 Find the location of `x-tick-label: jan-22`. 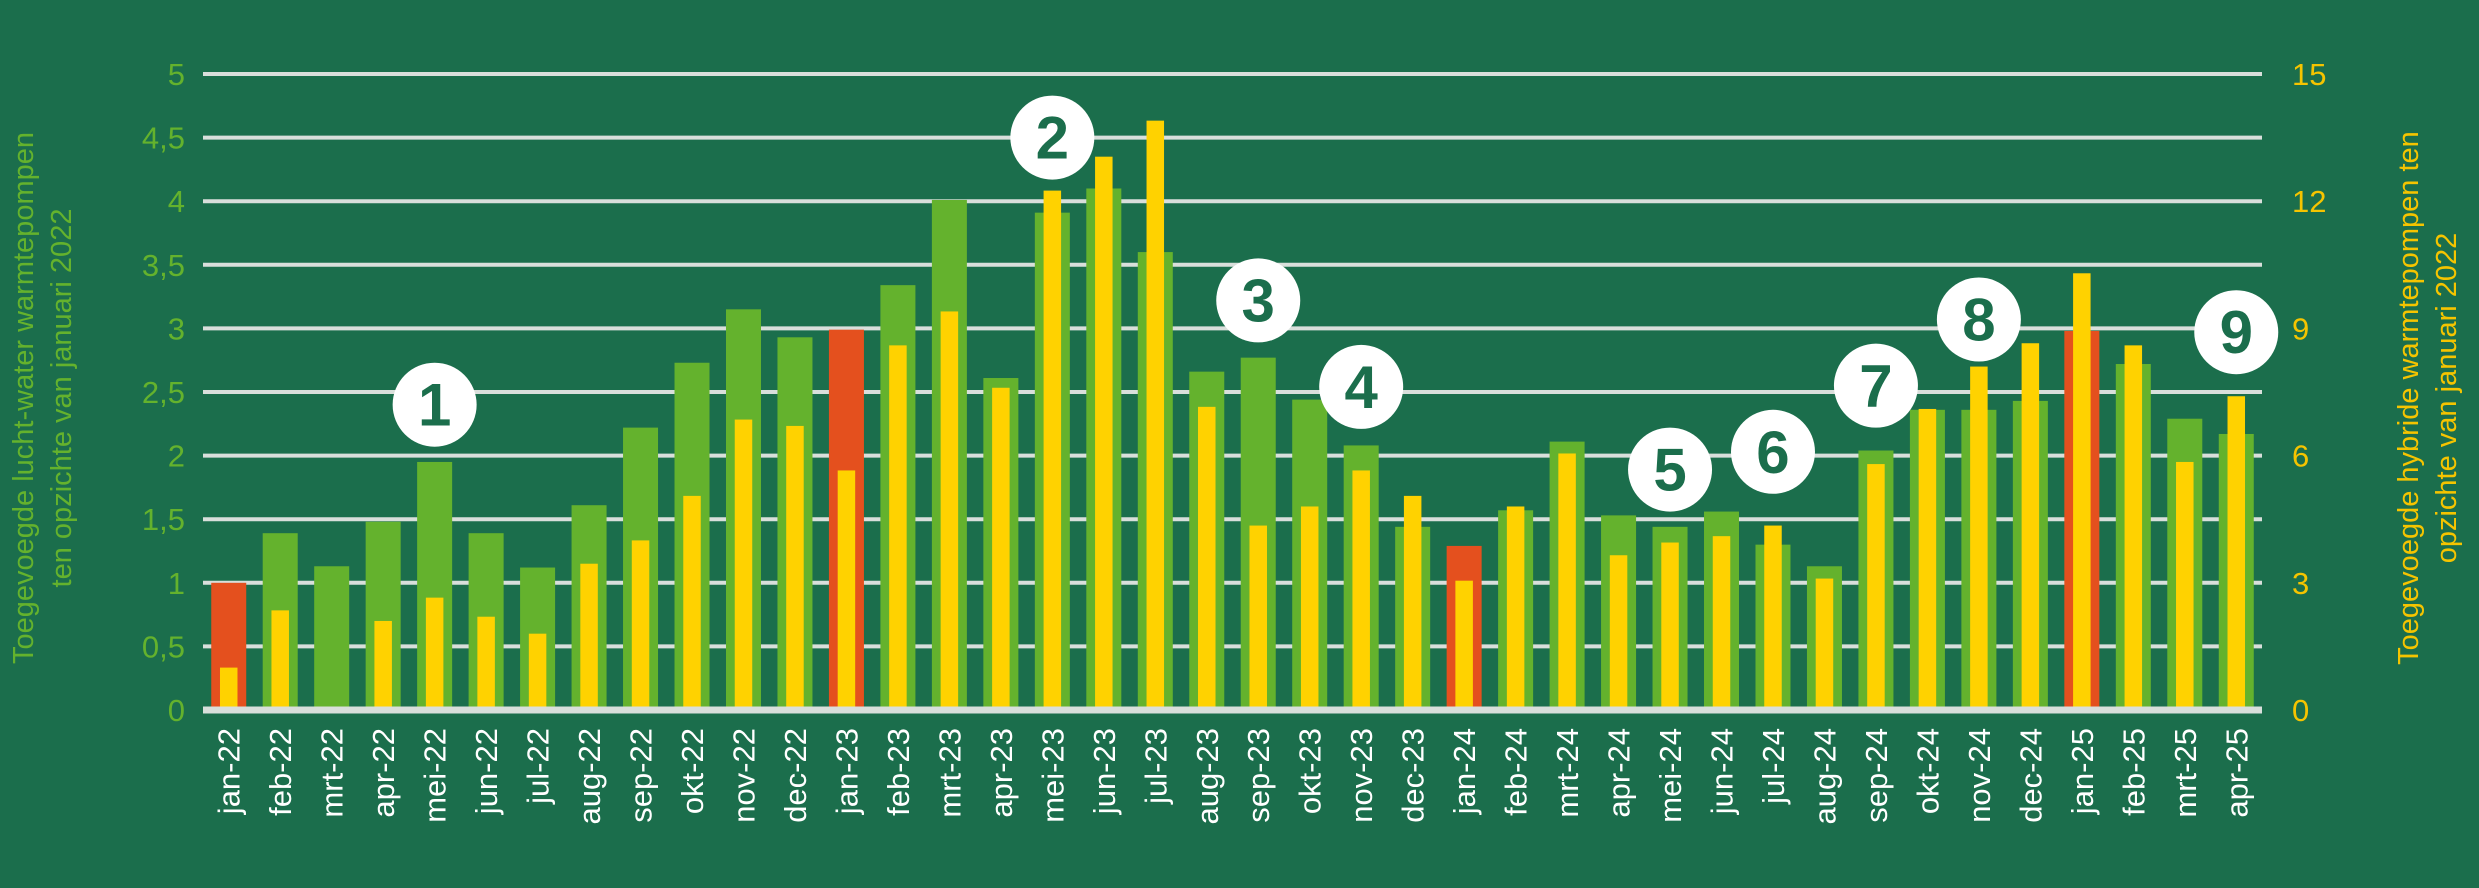

x-tick-label: jan-22 is located at coordinates (229, 771).